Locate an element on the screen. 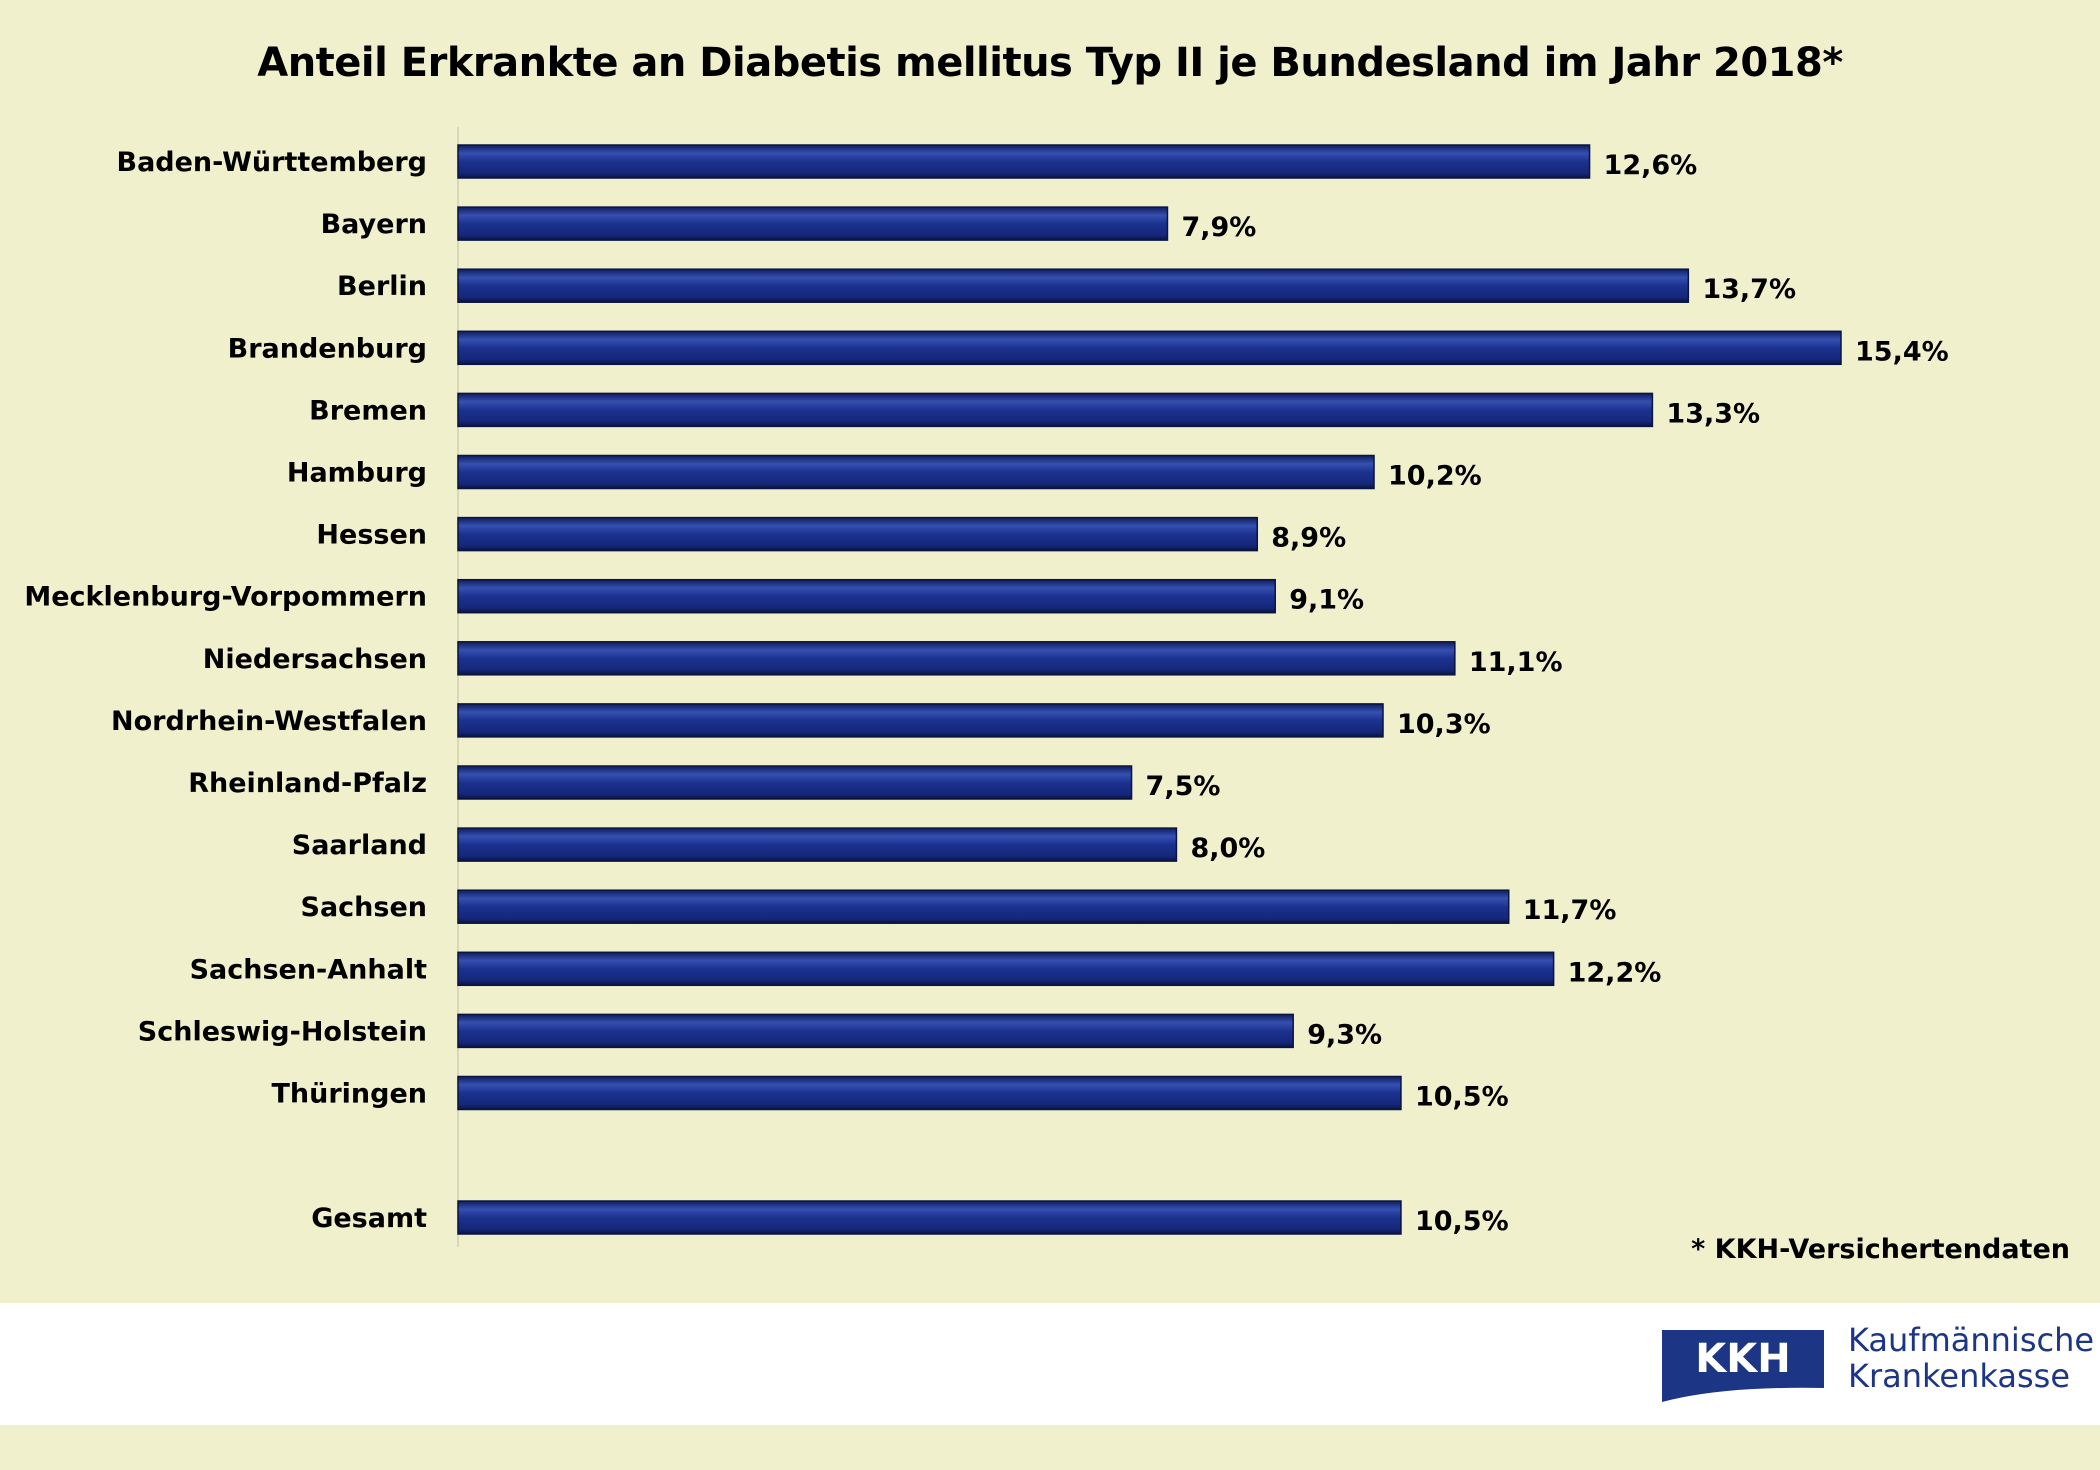 This screenshot has height=1470, width=2100. bar-berlin is located at coordinates (1073, 285).